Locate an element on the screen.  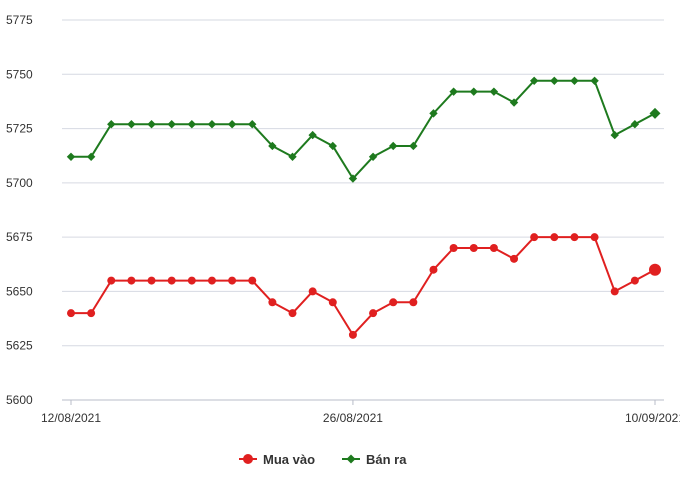
x-axis-tick-labels: 12/08/2021 26/08/2021 10/09/2021 is located at coordinates (360, 412).